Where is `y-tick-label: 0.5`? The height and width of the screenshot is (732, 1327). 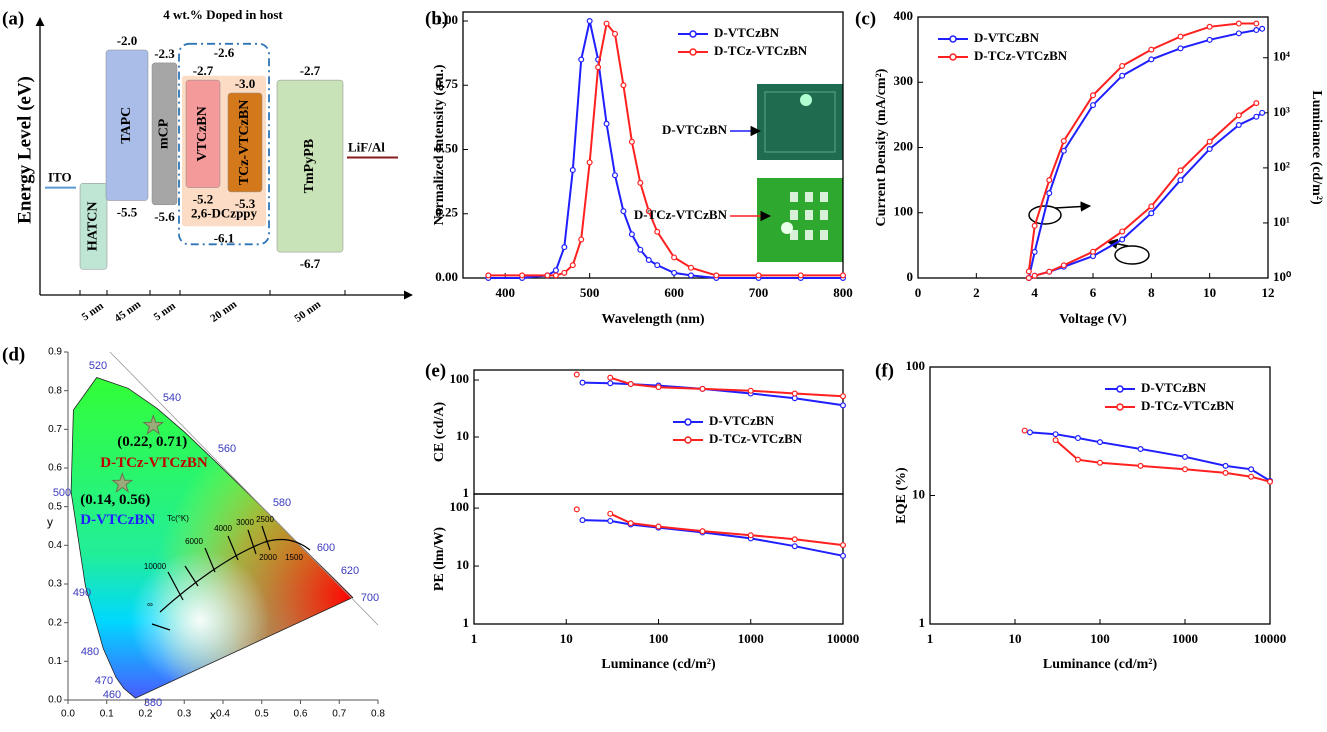
y-tick-label: 0.5 is located at coordinates (55, 506).